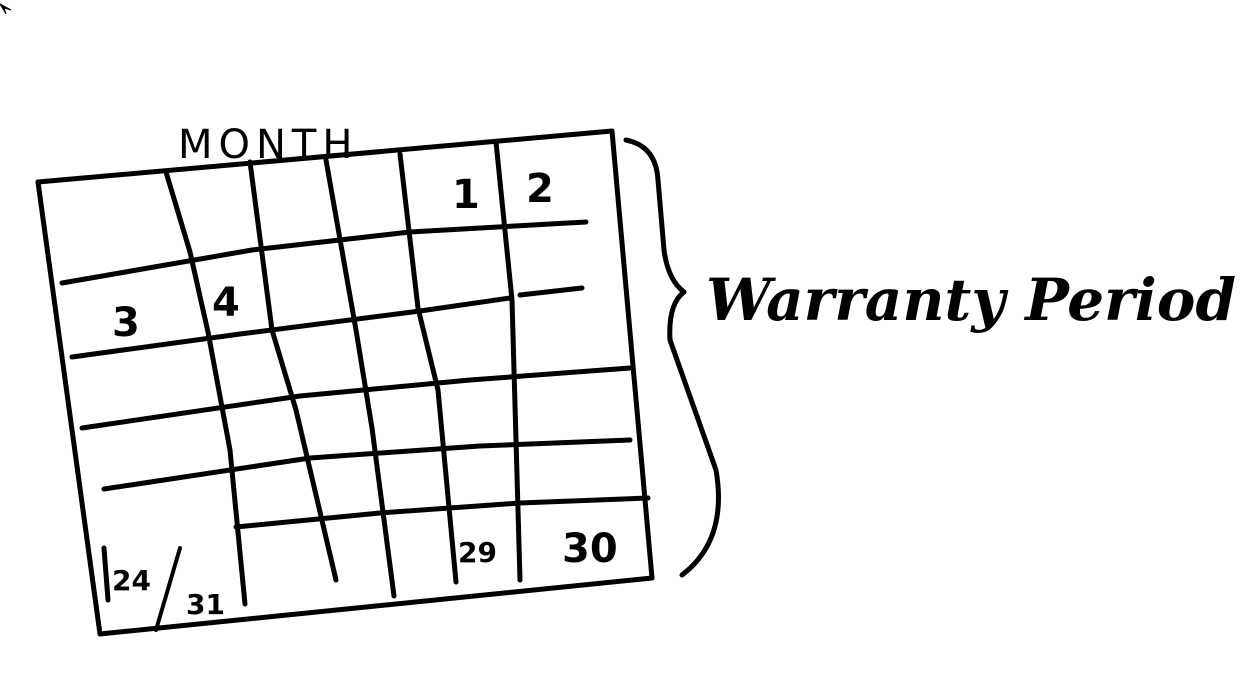 The image size is (1245, 689). What do you see at coordinates (632, 354) in the screenshot?
I see `grid-right-border` at bounding box center [632, 354].